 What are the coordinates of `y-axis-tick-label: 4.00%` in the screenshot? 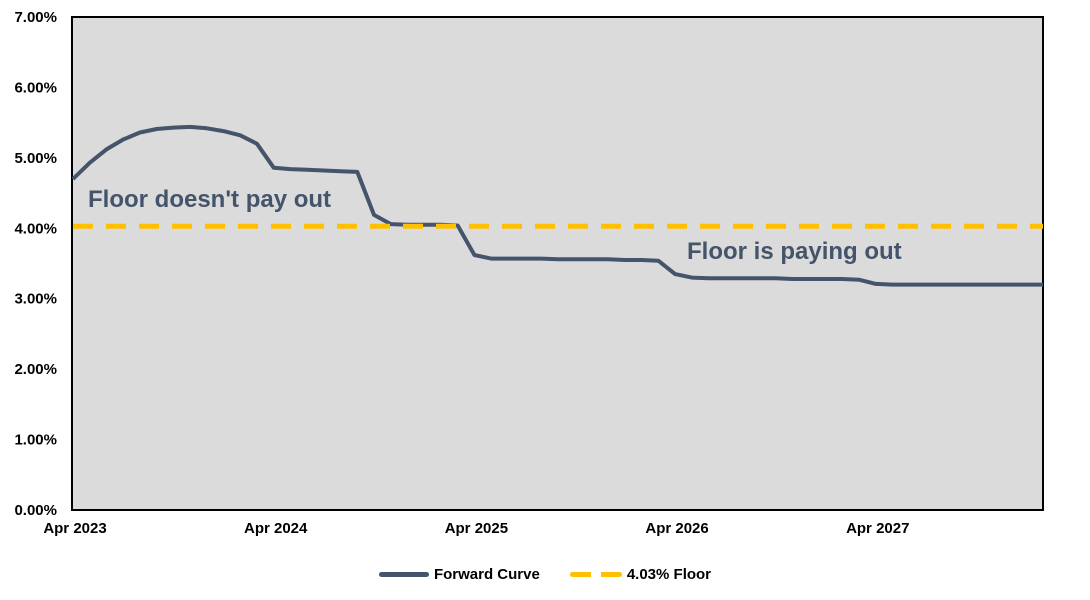 It's located at (35, 228).